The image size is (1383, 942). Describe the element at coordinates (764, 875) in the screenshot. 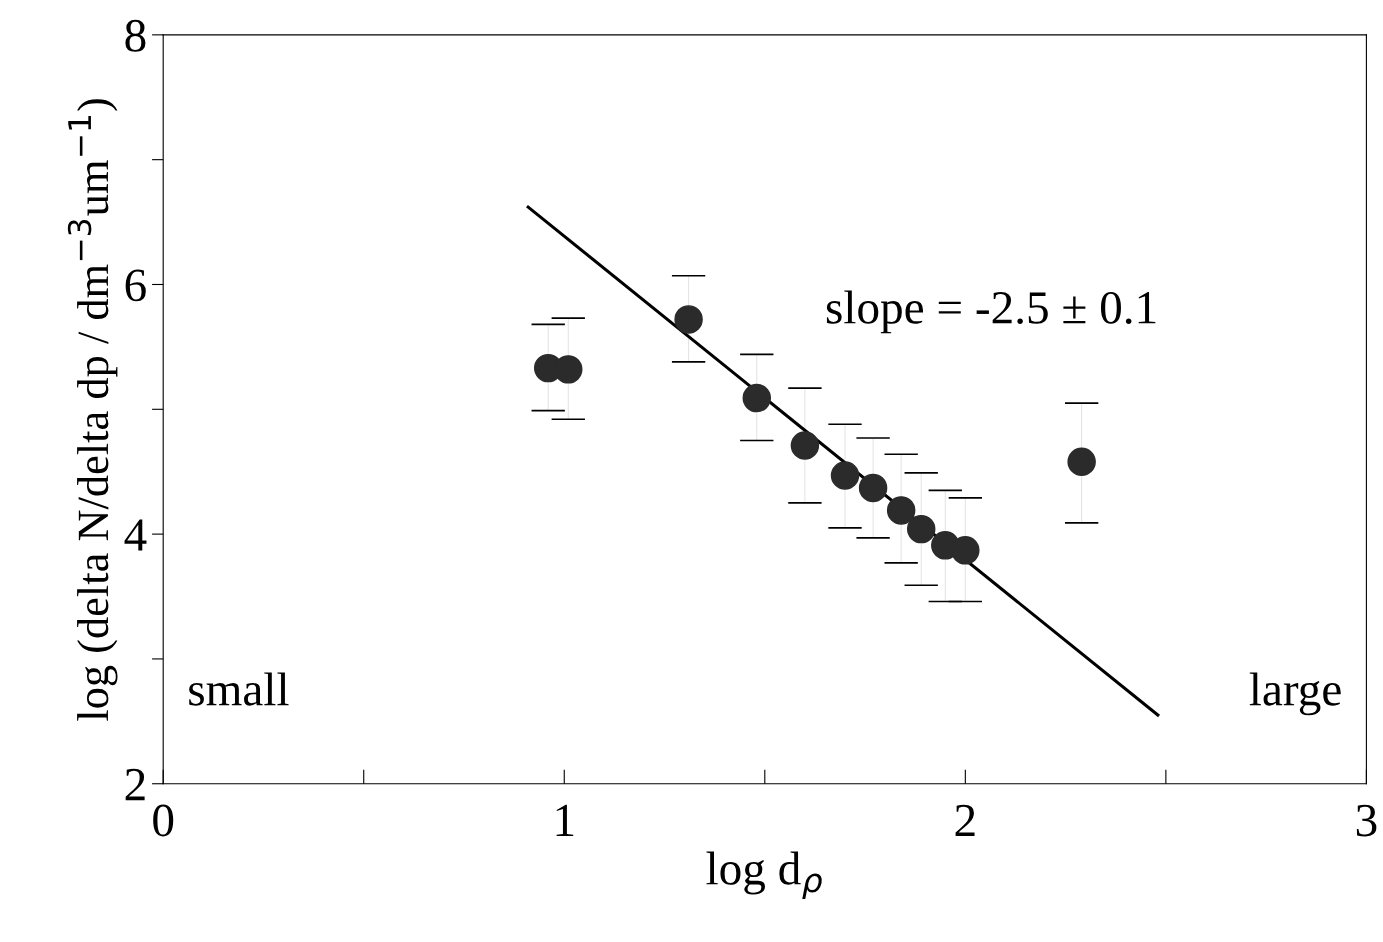

I see `x-axis-title: log d$_{ρ}$` at that location.